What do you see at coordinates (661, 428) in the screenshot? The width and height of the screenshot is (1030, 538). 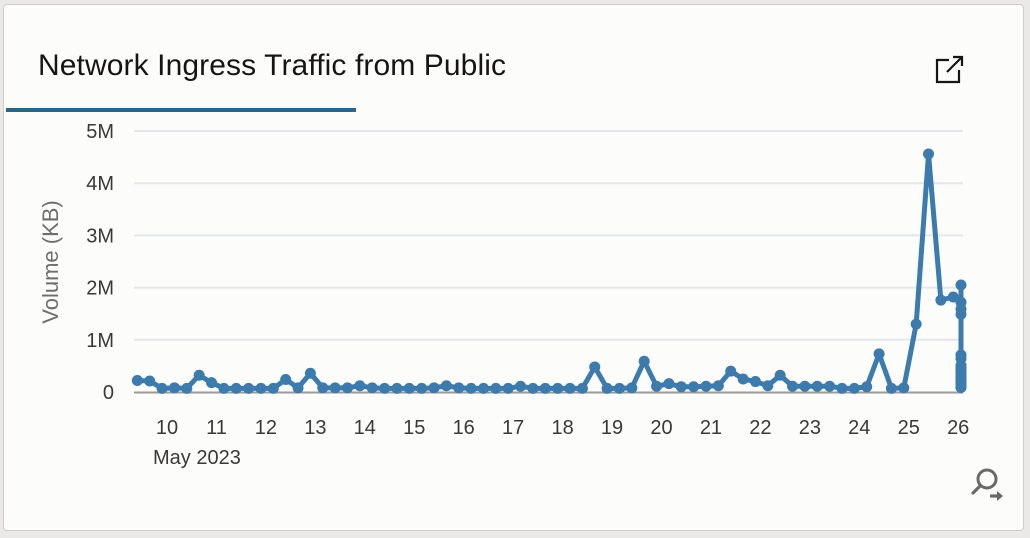 I see `x-tick-label: 20` at bounding box center [661, 428].